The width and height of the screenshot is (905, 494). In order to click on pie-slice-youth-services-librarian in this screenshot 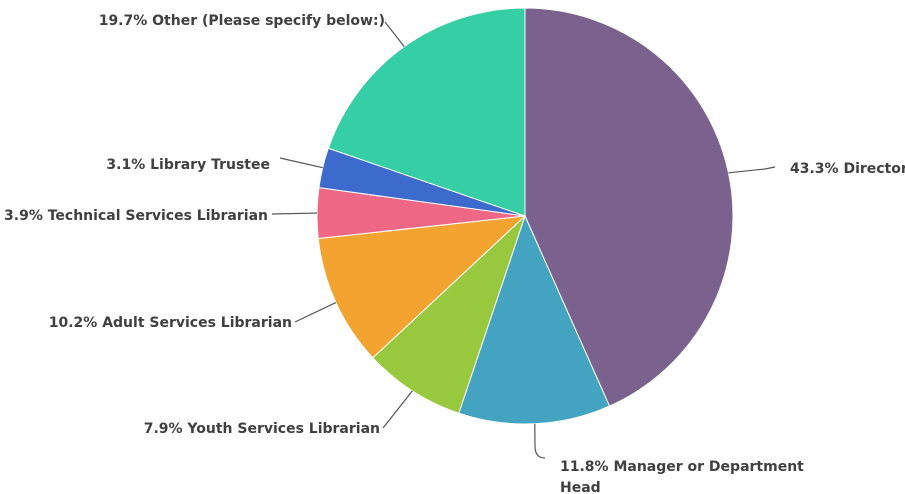, I will do `click(449, 314)`.